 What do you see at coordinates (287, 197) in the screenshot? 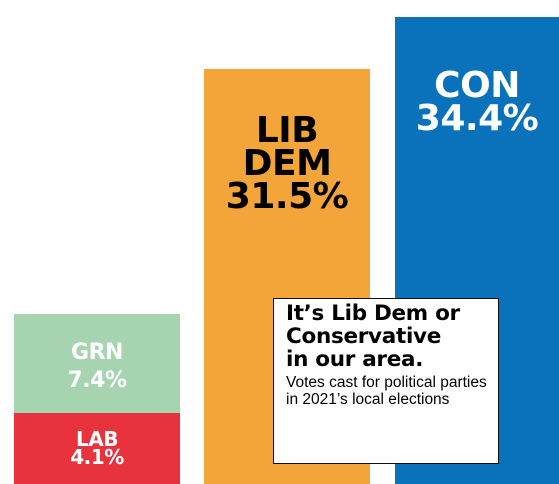
I see `lib-dem-value: 31.5%` at bounding box center [287, 197].